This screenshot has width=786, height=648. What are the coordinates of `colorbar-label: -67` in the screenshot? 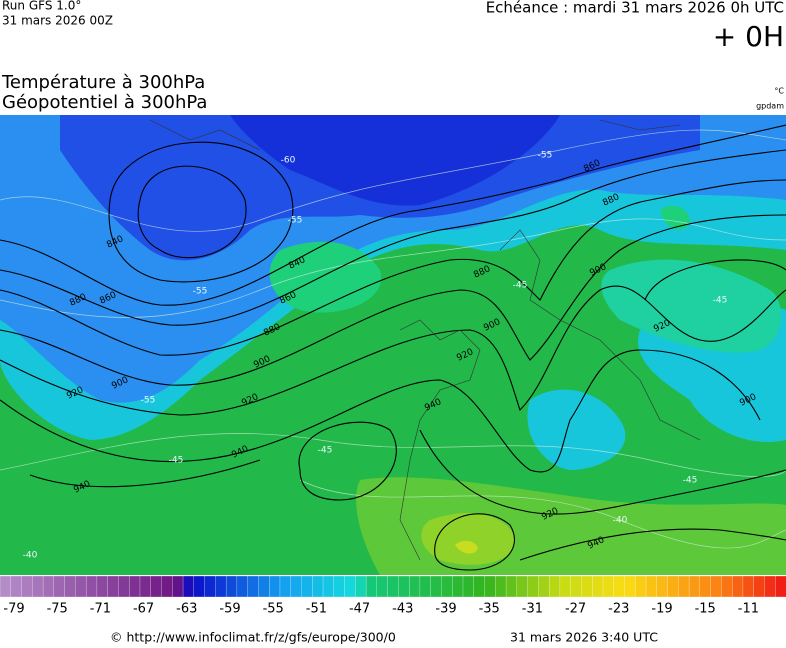 It's located at (143, 609).